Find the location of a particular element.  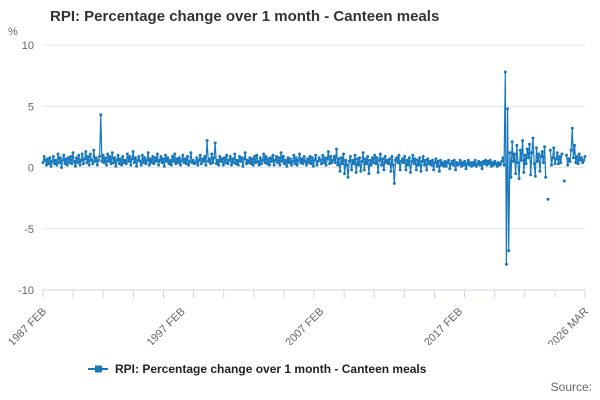

x-axis-tick-label: 1997 FEB is located at coordinates (166, 325).